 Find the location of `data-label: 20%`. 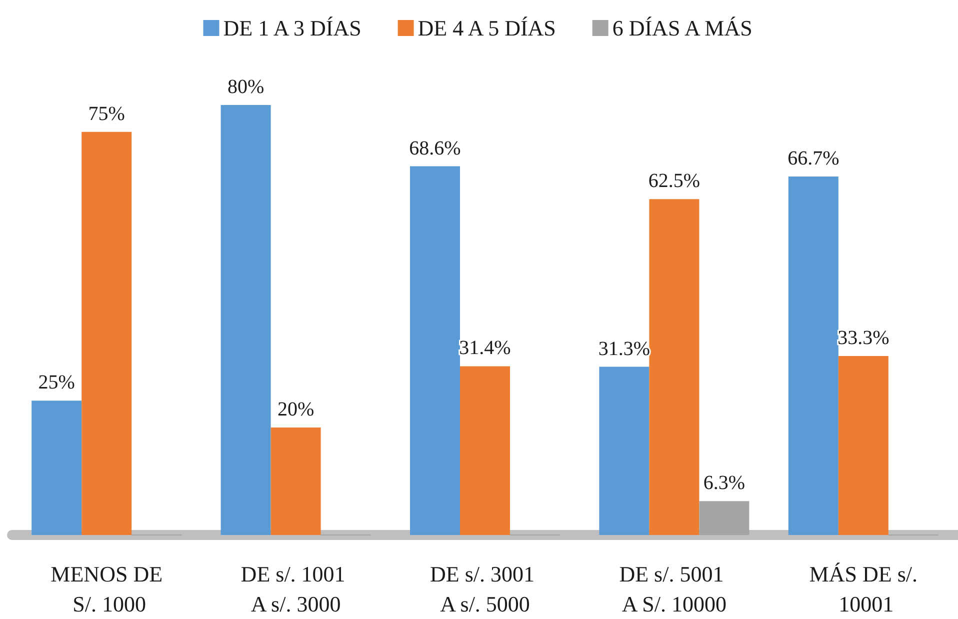

data-label: 20% is located at coordinates (295, 409).